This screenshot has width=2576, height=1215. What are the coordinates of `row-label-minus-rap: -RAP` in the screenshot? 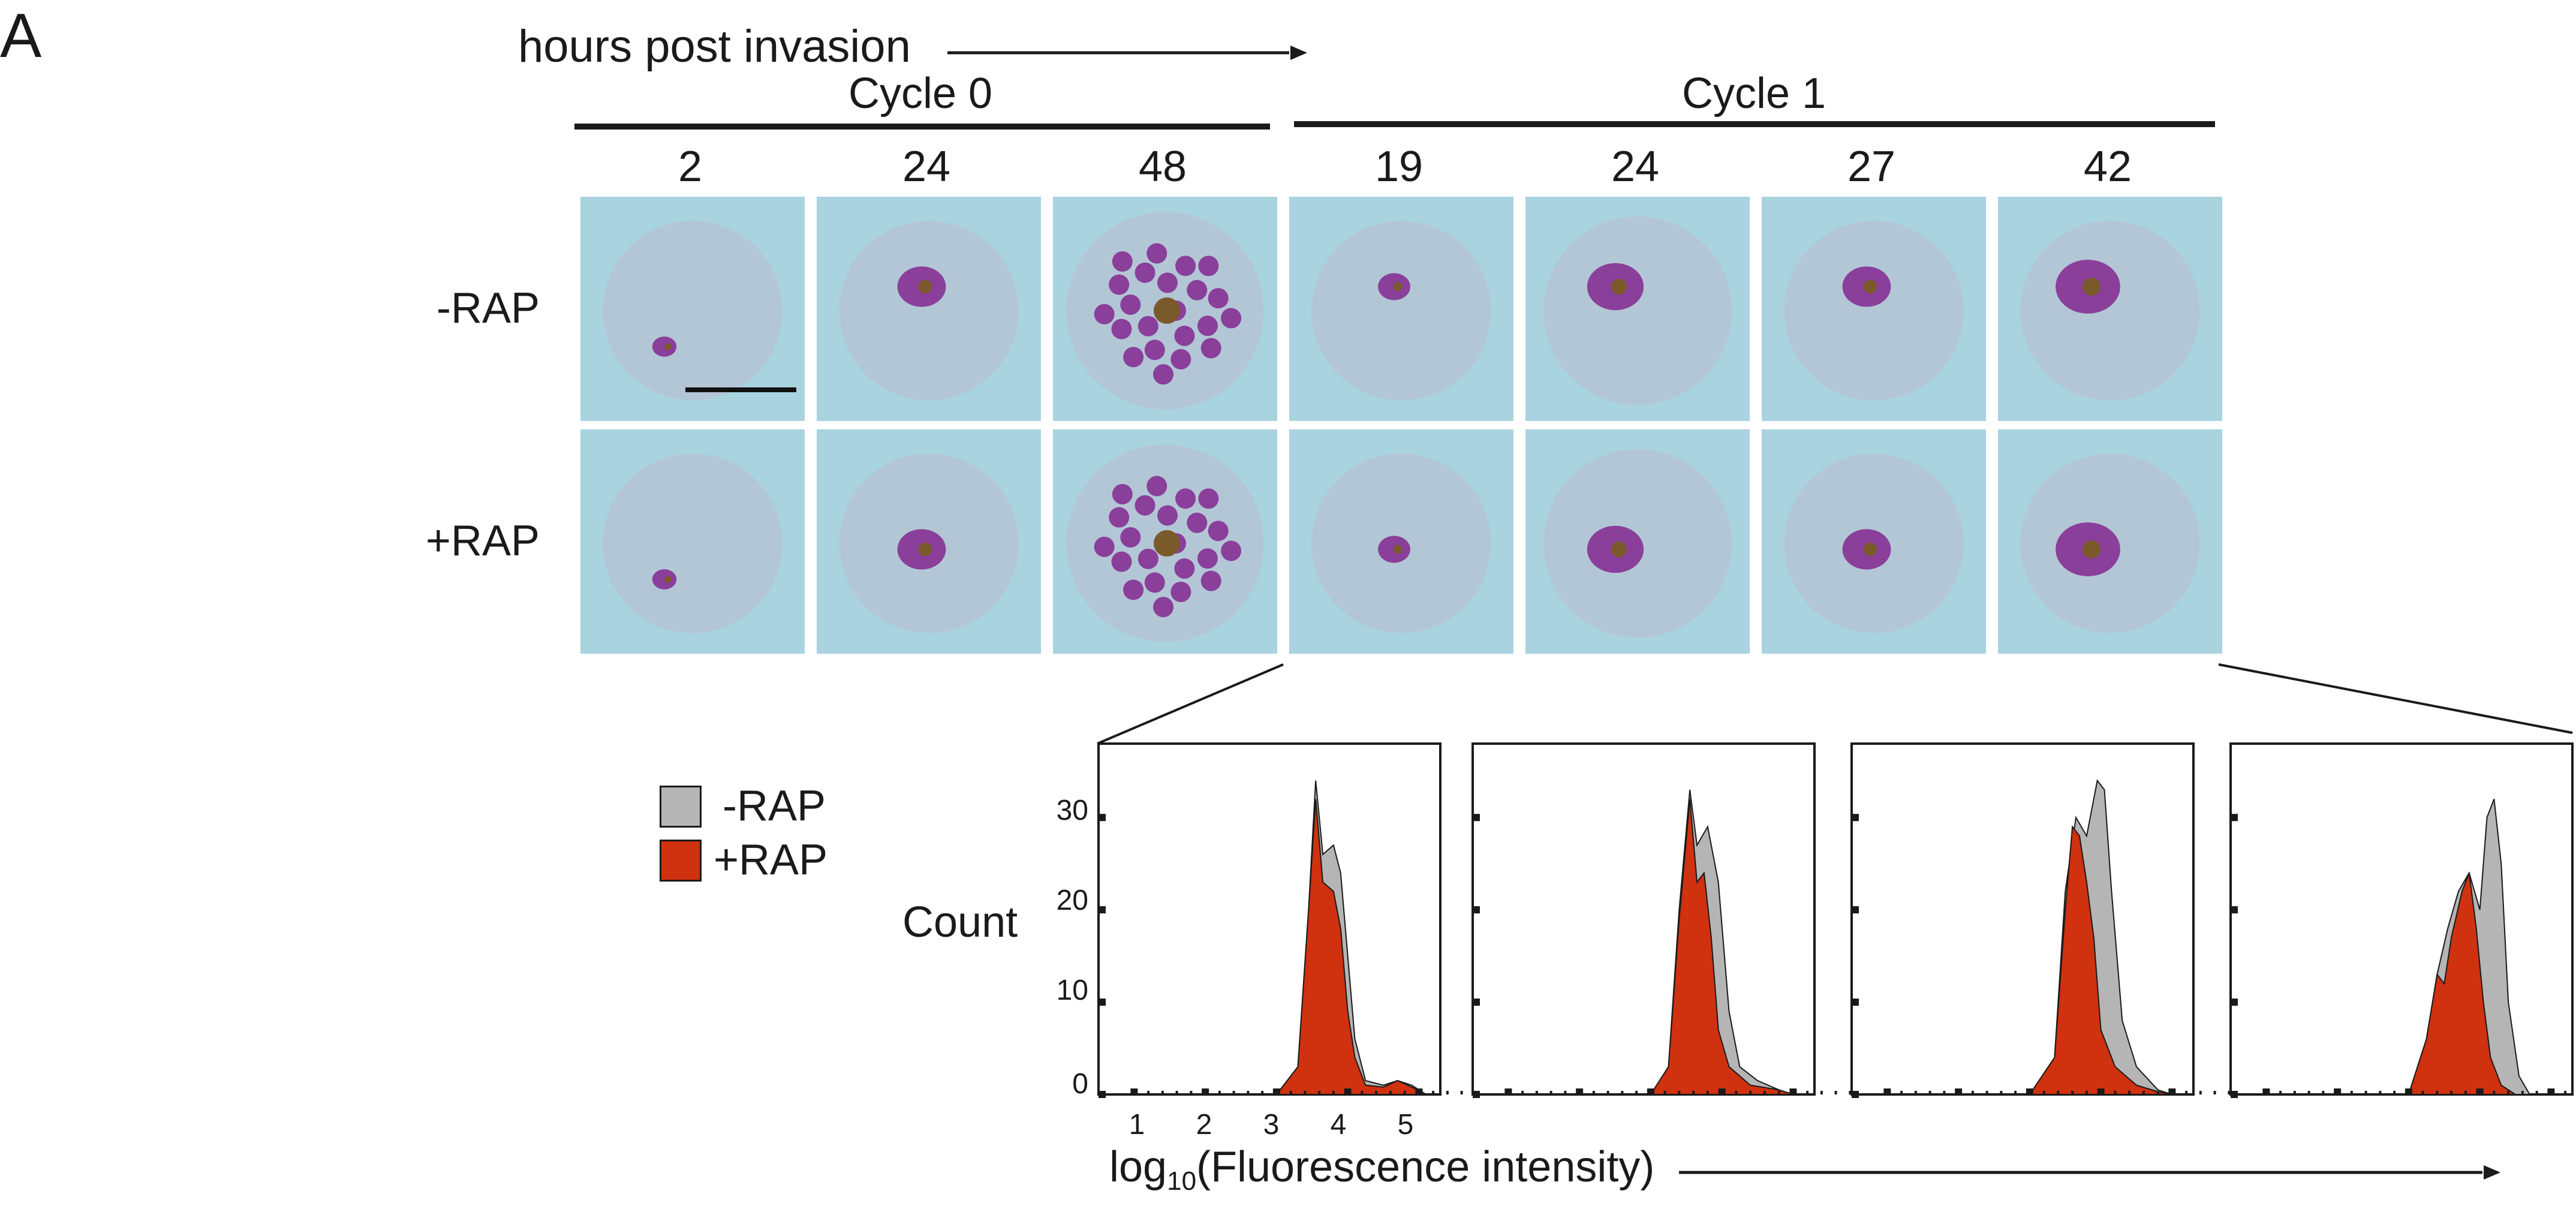 It's located at (488, 308).